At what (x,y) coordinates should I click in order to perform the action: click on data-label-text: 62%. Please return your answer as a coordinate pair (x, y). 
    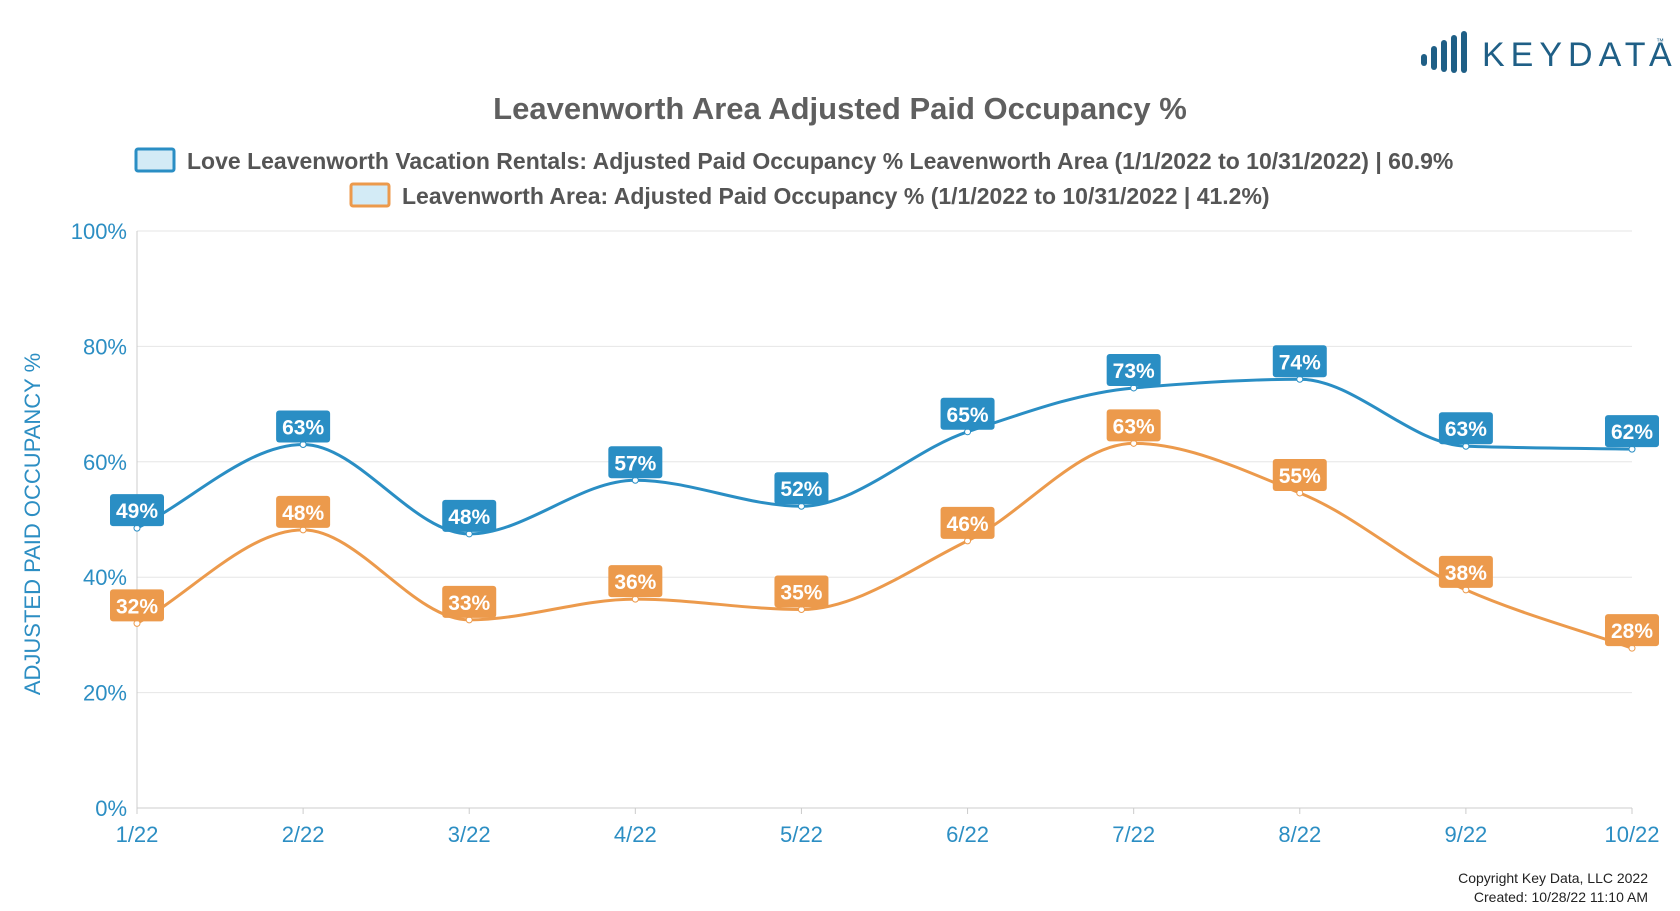
    Looking at the image, I should click on (1632, 432).